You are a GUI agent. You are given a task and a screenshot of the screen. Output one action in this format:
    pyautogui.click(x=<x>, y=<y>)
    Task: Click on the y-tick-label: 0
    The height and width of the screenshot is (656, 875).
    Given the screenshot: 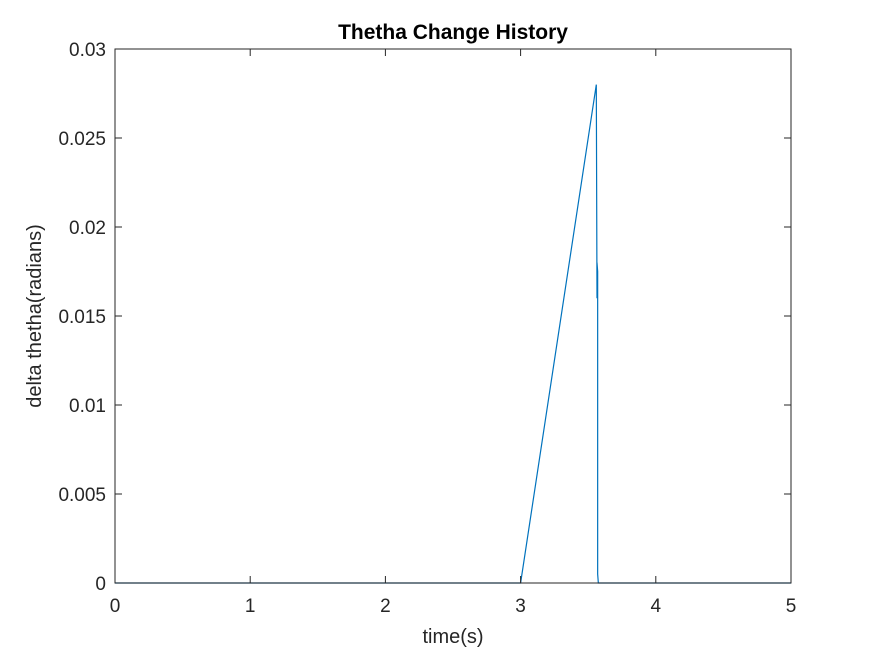 What is the action you would take?
    pyautogui.click(x=100, y=584)
    